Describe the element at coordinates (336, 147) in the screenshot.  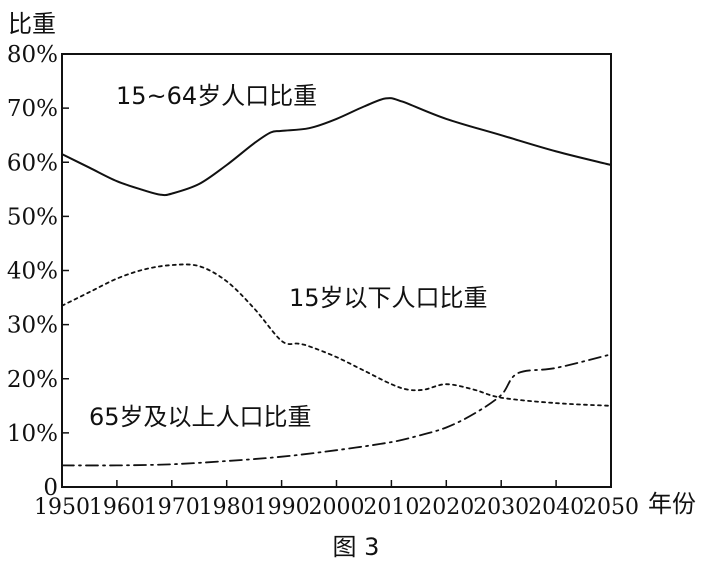
I see `working-age-line` at that location.